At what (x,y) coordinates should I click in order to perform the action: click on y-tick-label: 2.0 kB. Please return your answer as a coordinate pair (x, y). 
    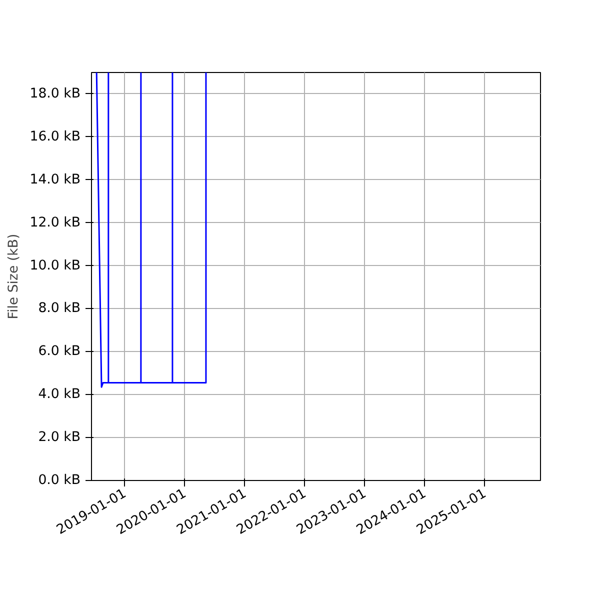
    Looking at the image, I should click on (59, 438).